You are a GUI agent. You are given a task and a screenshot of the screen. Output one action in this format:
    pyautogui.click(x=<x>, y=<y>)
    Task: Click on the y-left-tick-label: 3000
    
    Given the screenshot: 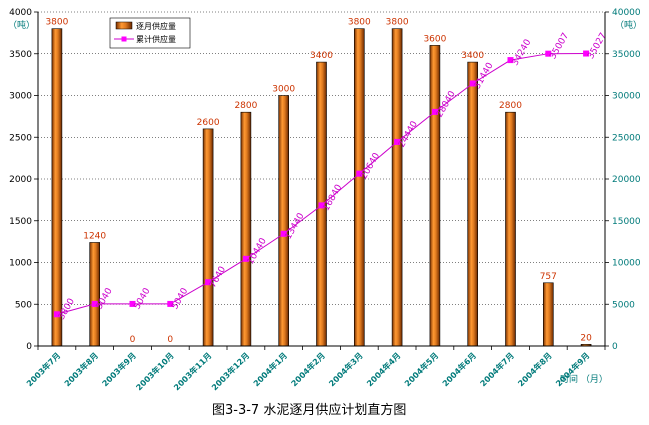 What is the action you would take?
    pyautogui.click(x=20, y=97)
    